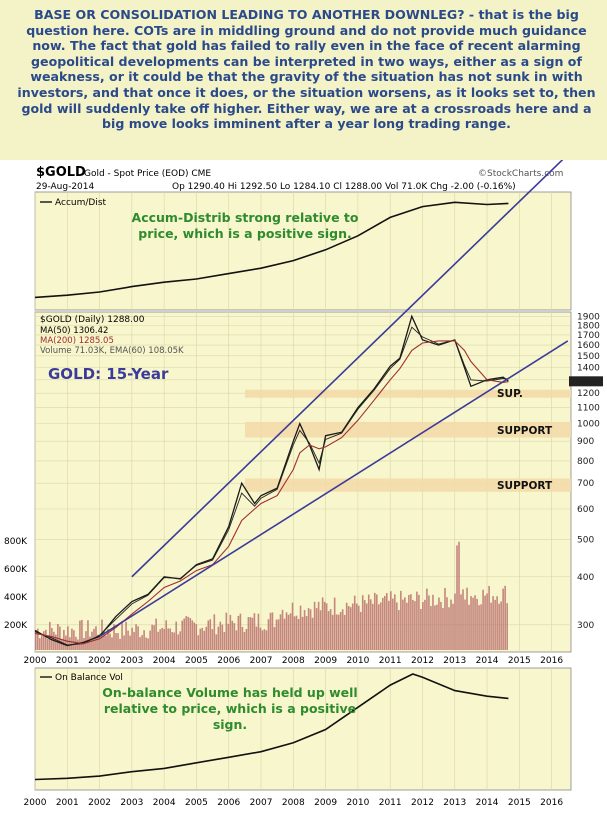 Image resolution: width=607 pixels, height=814 pixels. What do you see at coordinates (65, 187) in the screenshot?
I see `date-label: 29-Aug-2014` at bounding box center [65, 187].